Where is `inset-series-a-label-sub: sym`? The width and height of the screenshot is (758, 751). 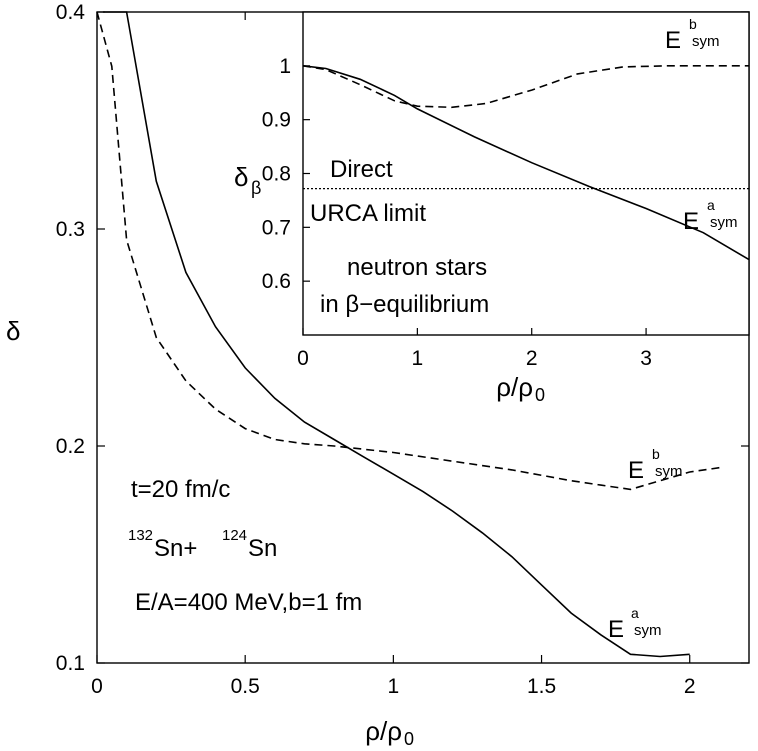
inset-series-a-label-sub: sym is located at coordinates (724, 222).